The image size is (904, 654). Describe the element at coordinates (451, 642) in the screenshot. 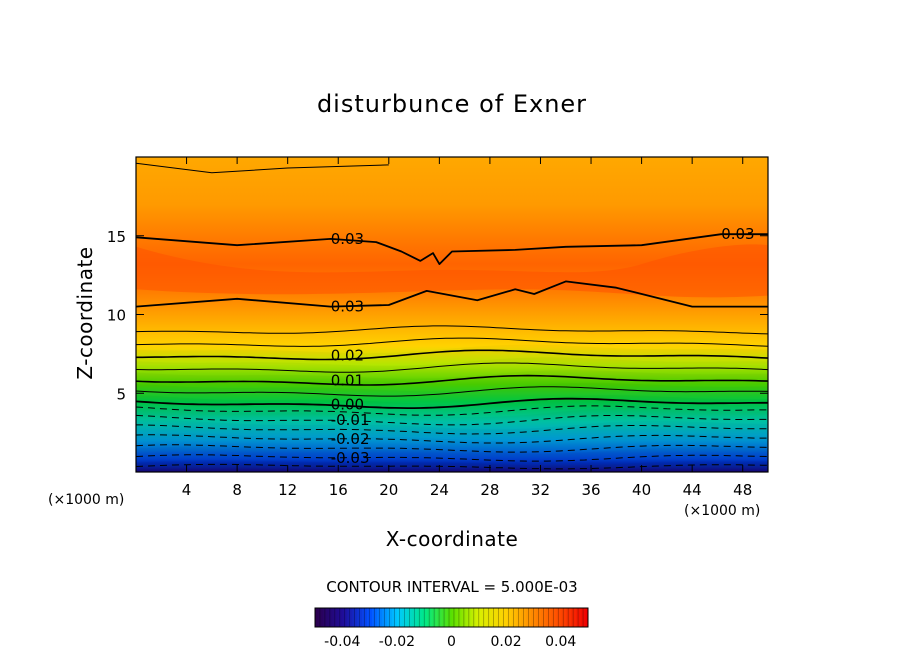

I see `colorbar-tick-label: 0` at that location.